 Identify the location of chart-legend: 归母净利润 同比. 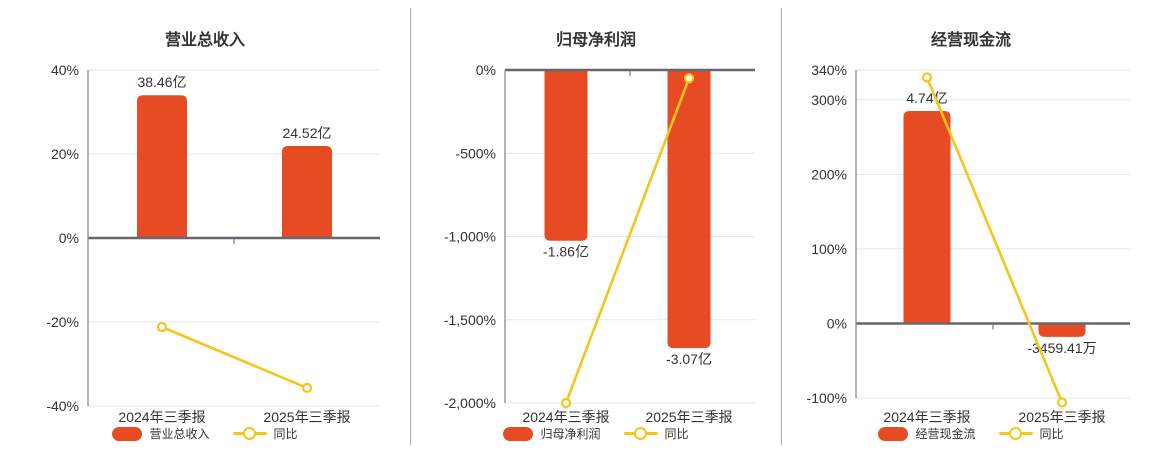
(596, 433).